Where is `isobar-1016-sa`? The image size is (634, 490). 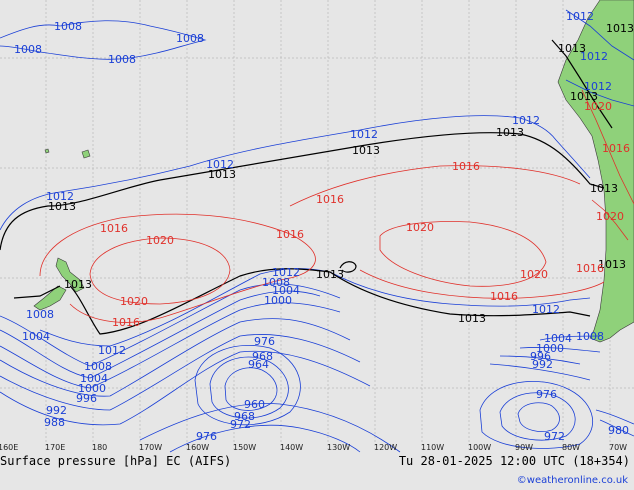 isobar-1016-sa is located at coordinates (607, 147).